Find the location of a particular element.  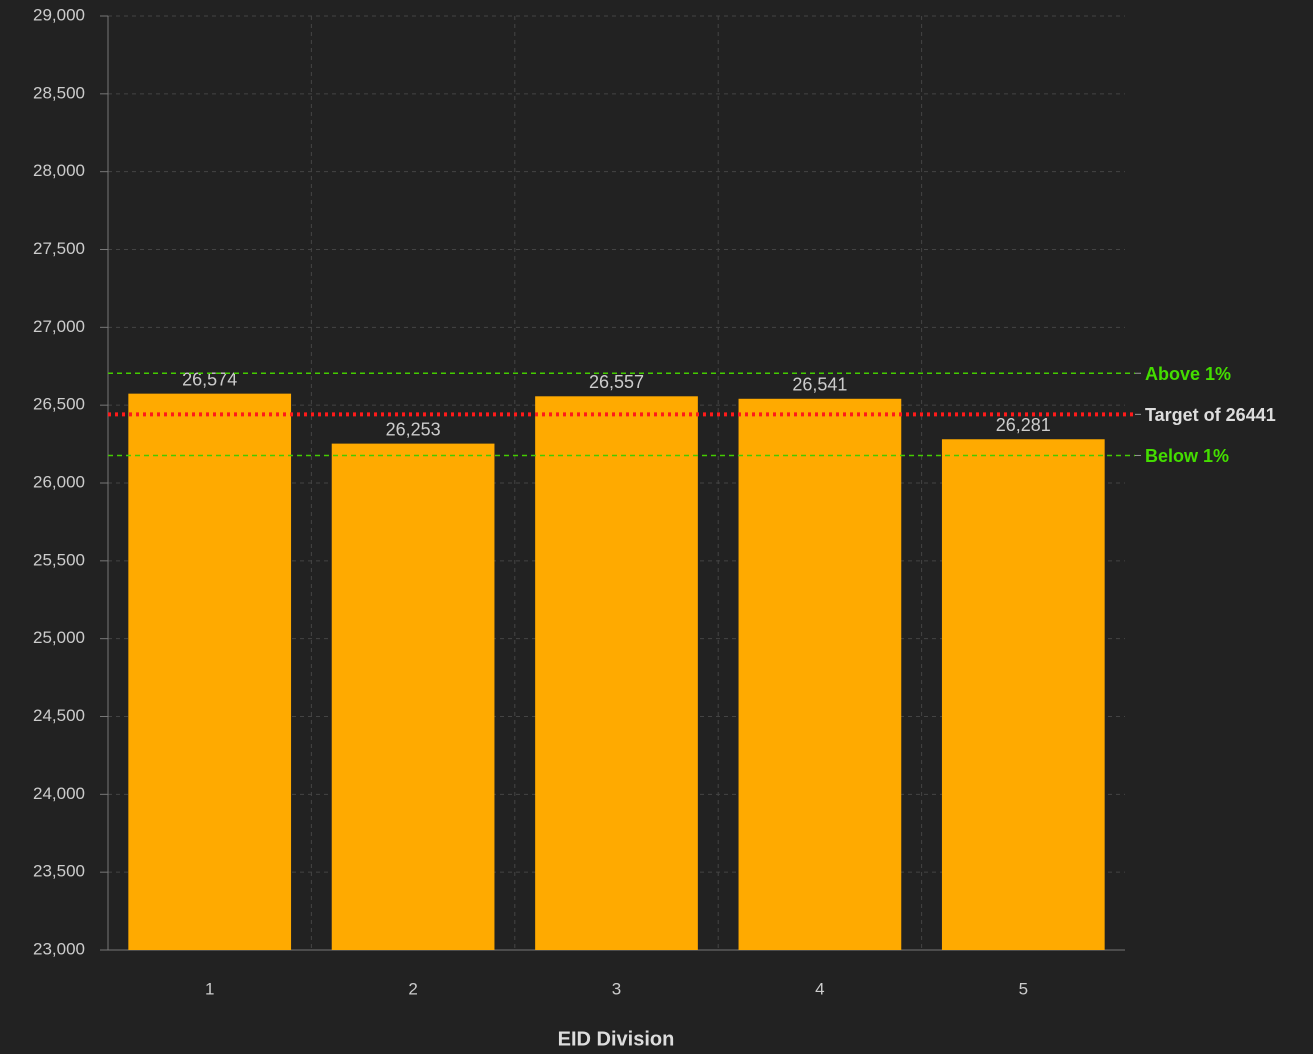

x-tick-label: 4 is located at coordinates (819, 988).